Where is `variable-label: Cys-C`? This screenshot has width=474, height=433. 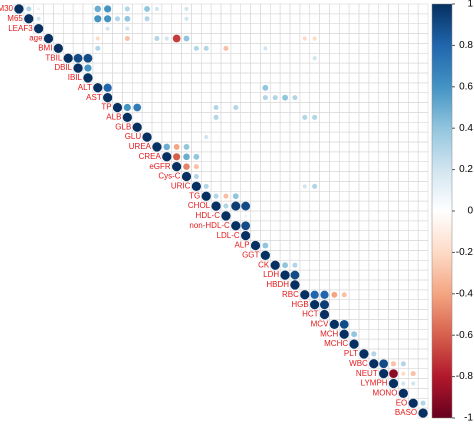
variable-label: Cys-C is located at coordinates (169, 176).